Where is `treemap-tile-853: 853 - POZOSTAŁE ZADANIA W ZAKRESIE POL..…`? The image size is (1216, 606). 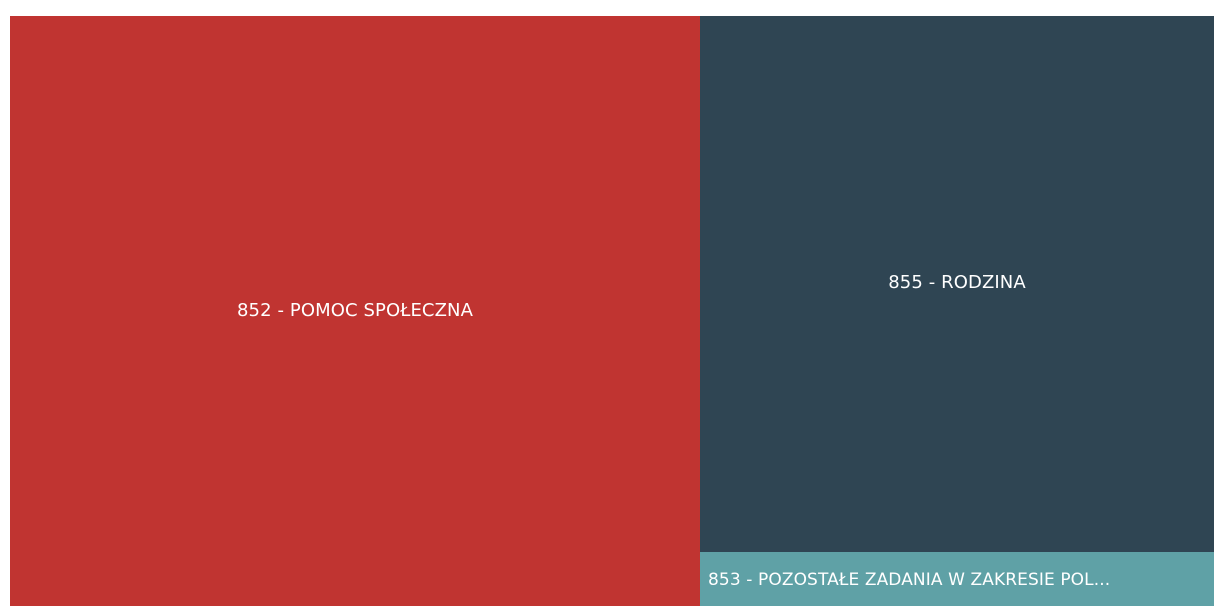 treemap-tile-853: 853 - POZOSTAŁE ZADANIA W ZAKRESIE POL..… is located at coordinates (957, 579).